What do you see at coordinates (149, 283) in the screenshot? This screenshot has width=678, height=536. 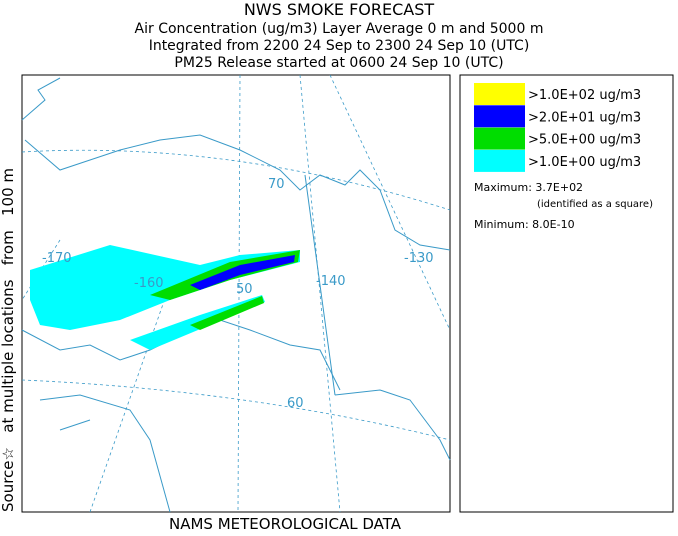 I see `map-label: -160` at bounding box center [149, 283].